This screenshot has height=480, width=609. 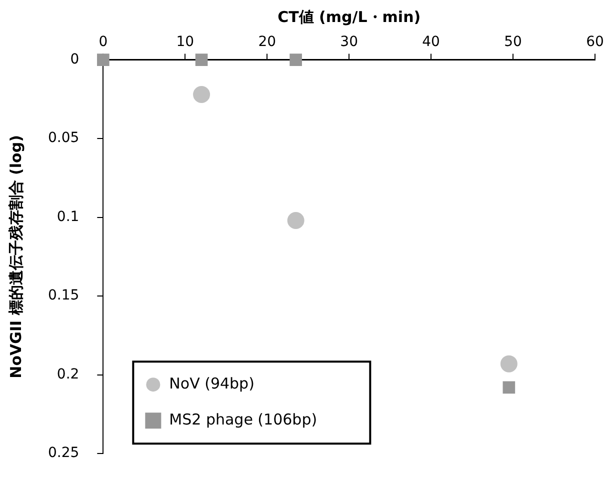 I want to click on x-tick-label: 30, so click(x=349, y=42).